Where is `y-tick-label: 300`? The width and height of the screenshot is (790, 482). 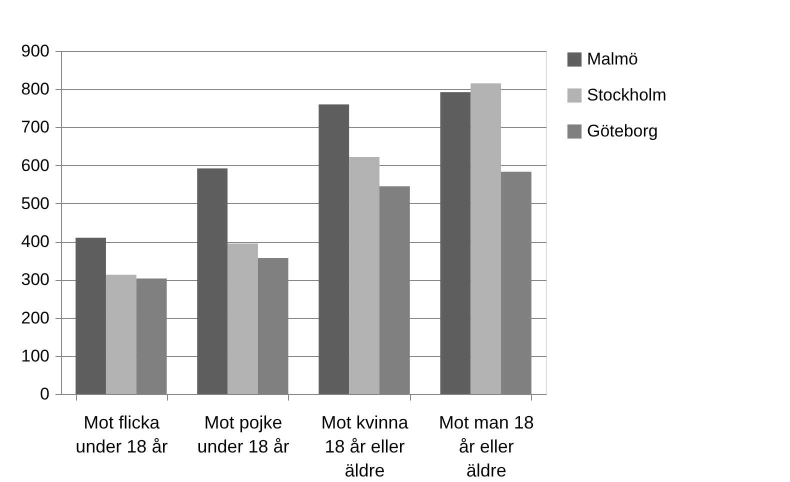
y-tick-label: 300 is located at coordinates (35, 280).